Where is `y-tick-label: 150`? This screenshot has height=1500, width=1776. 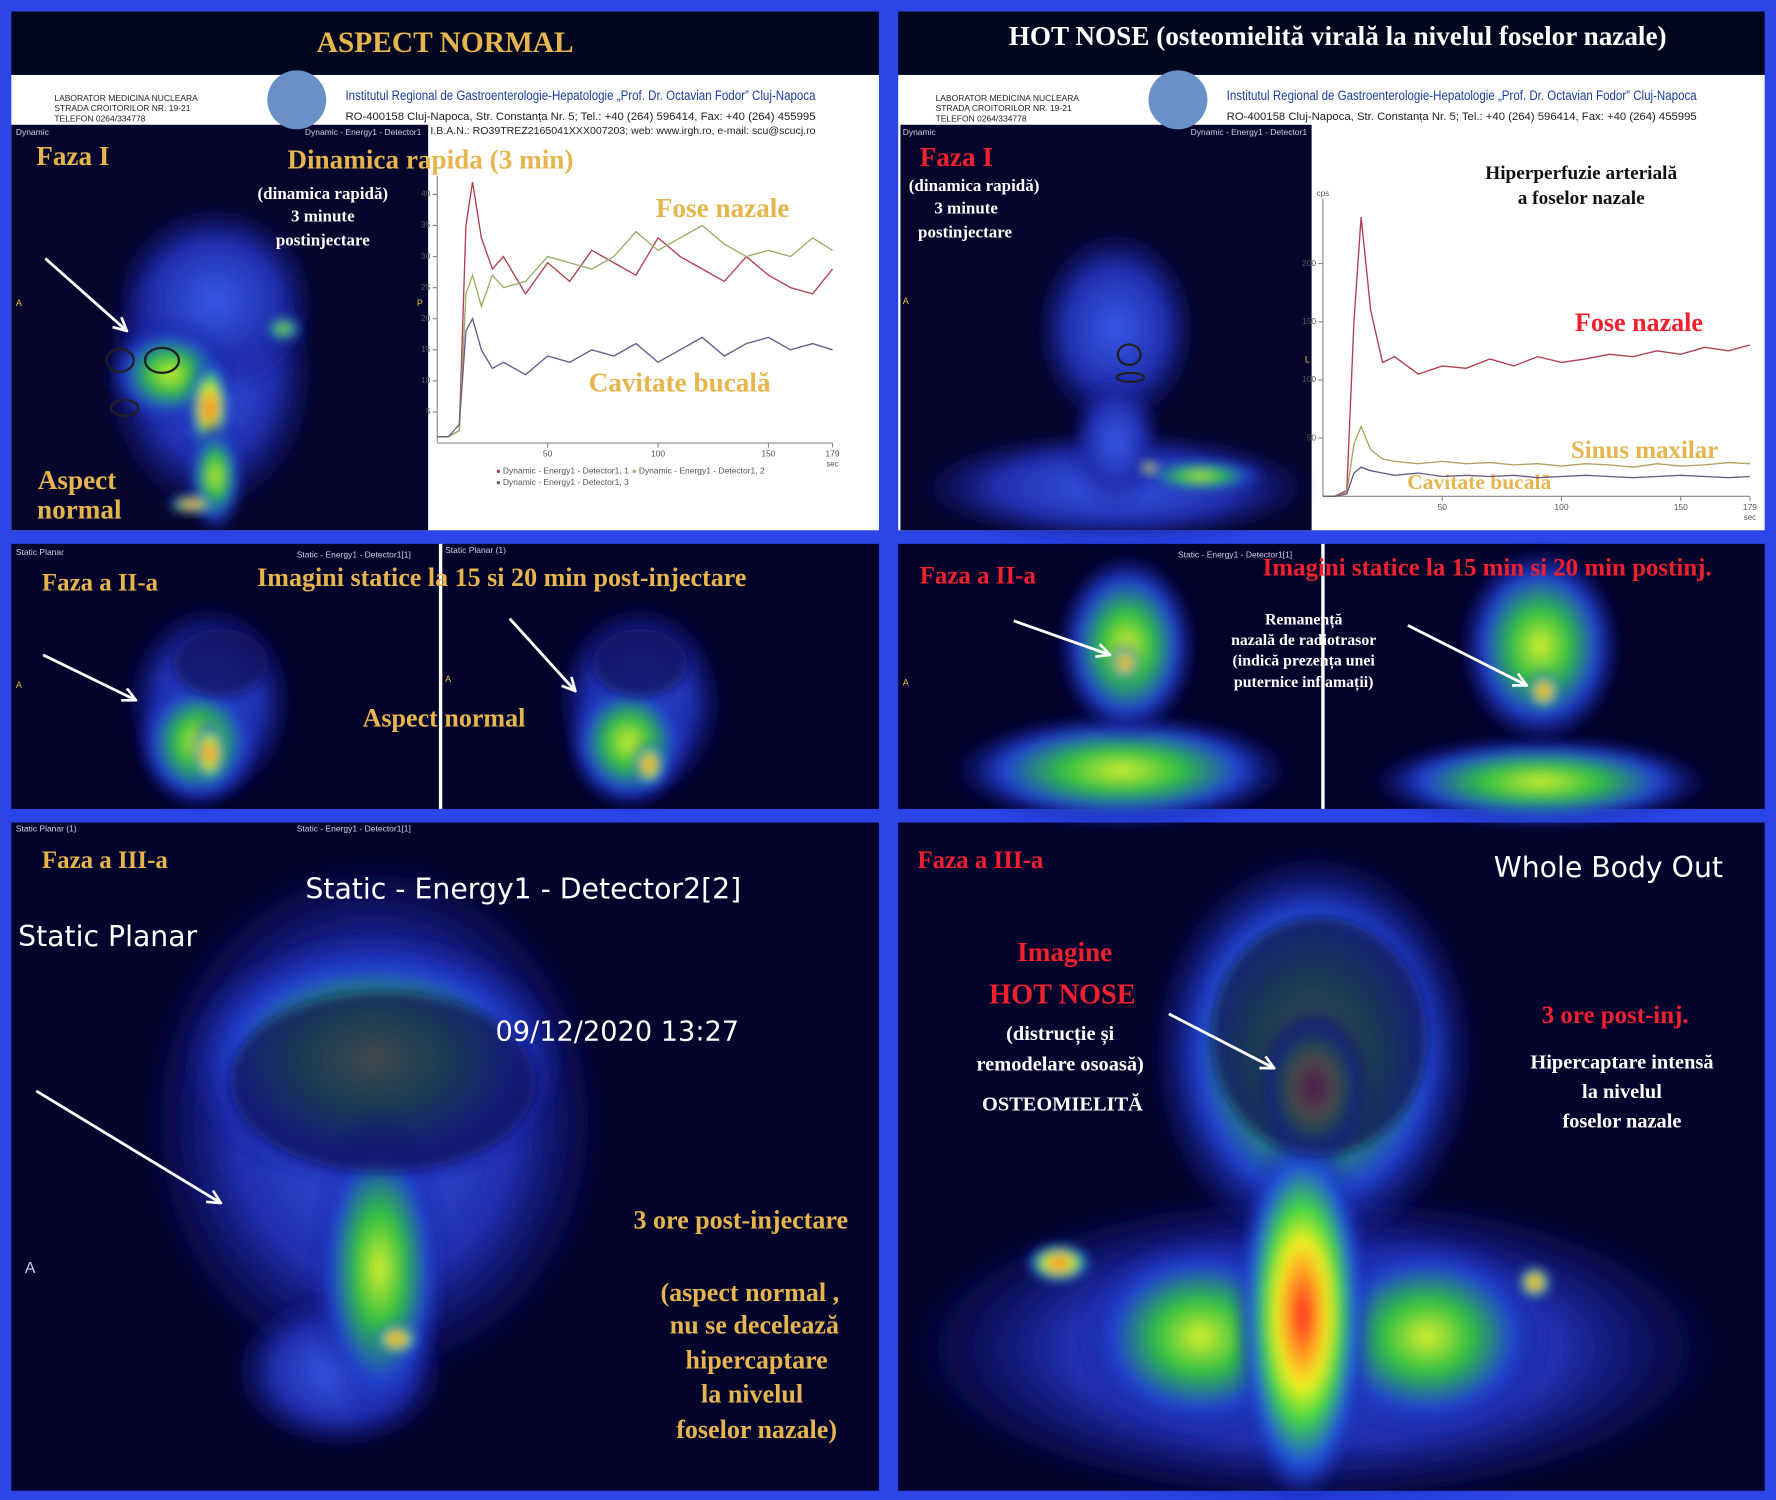
y-tick-label: 150 is located at coordinates (1309, 321).